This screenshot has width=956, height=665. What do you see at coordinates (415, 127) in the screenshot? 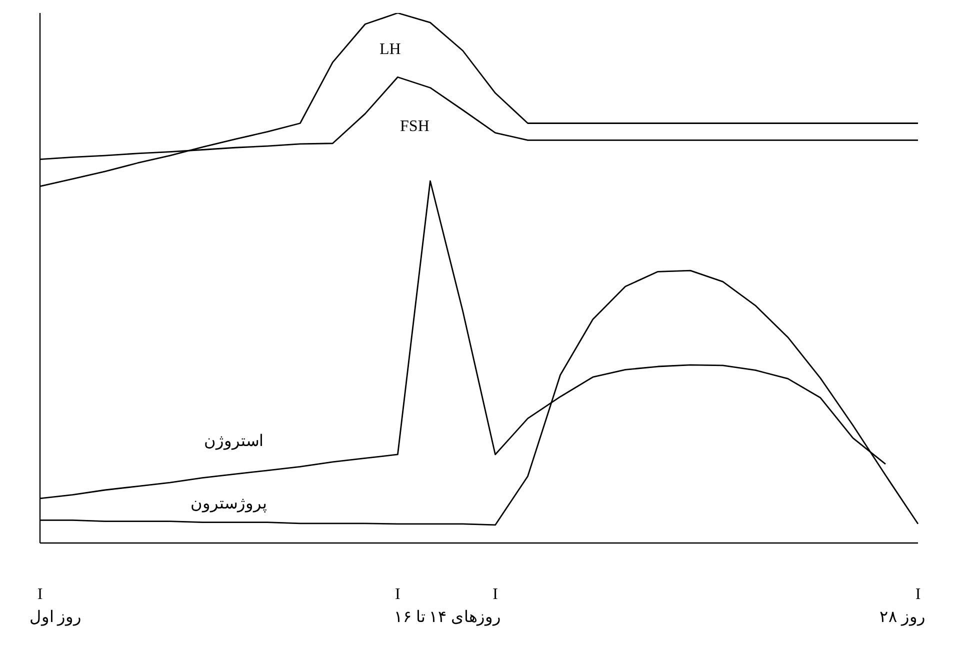
I see `series-label: FSH` at bounding box center [415, 127].